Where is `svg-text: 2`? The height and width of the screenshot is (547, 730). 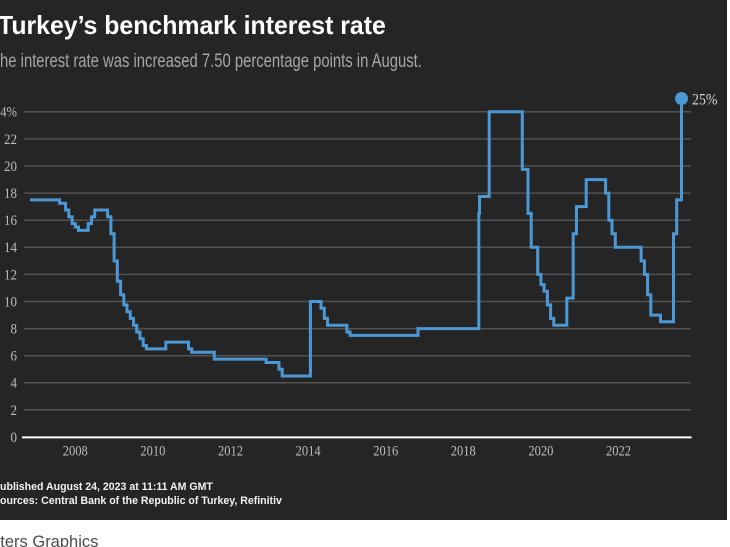 svg-text: 2 is located at coordinates (14, 411).